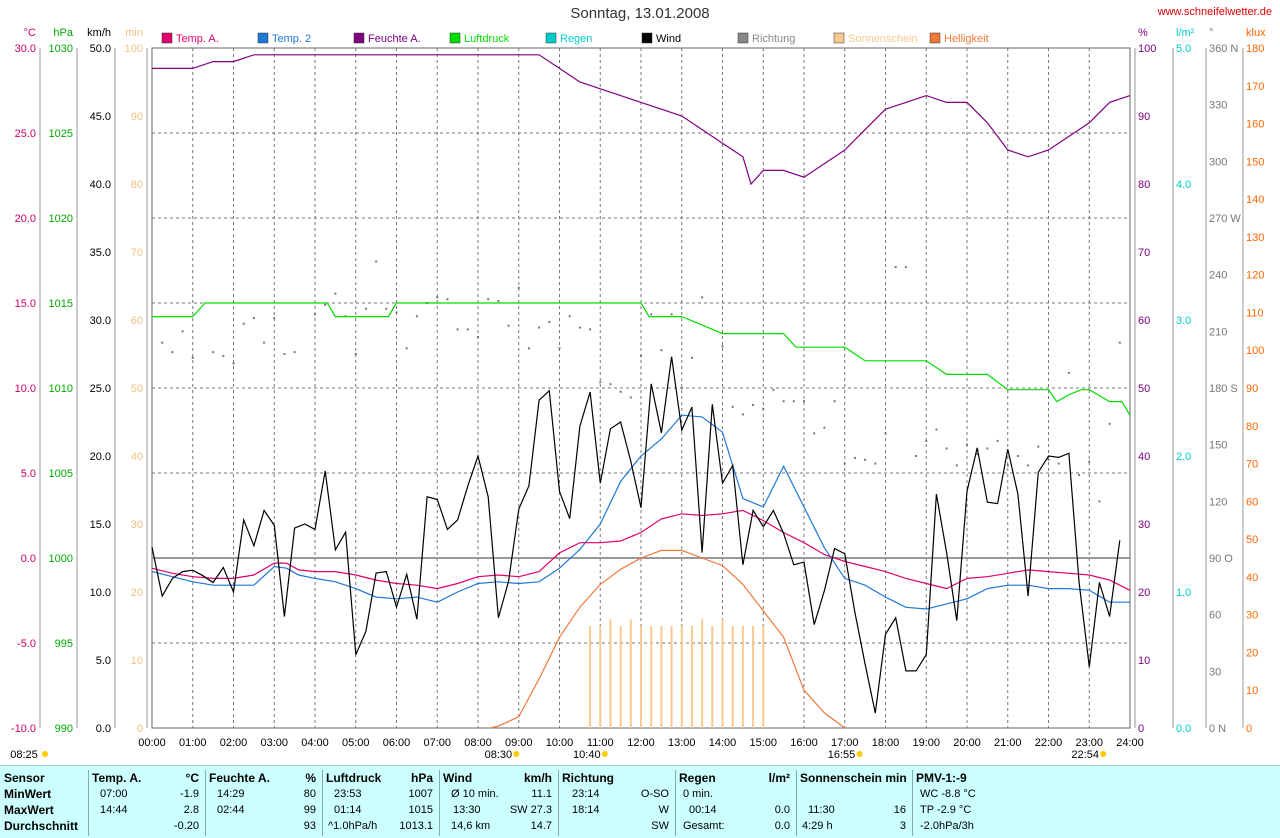  What do you see at coordinates (604, 754) in the screenshot?
I see `sun-icon` at bounding box center [604, 754].